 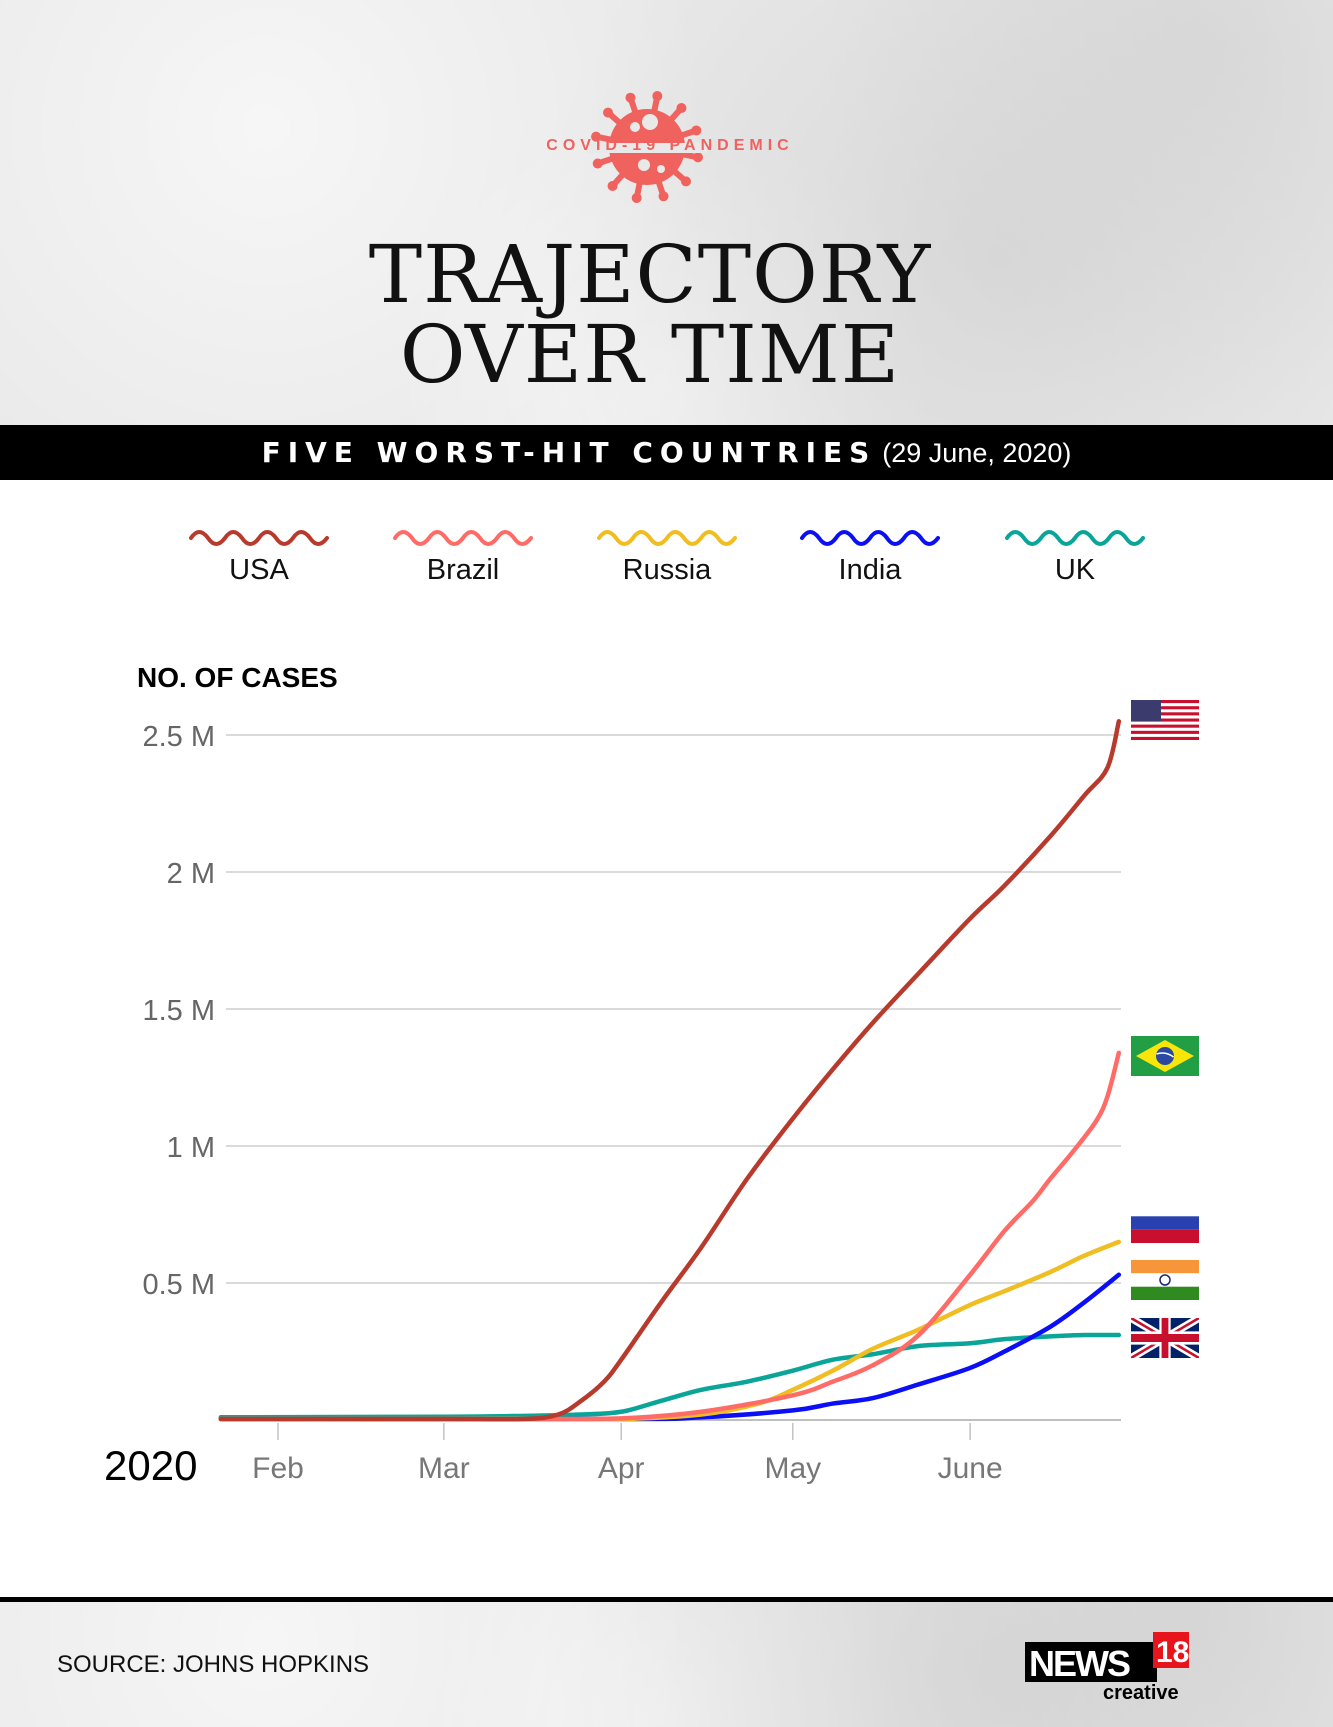 I want to click on y-tick-label: 2.5 M, so click(x=178, y=737).